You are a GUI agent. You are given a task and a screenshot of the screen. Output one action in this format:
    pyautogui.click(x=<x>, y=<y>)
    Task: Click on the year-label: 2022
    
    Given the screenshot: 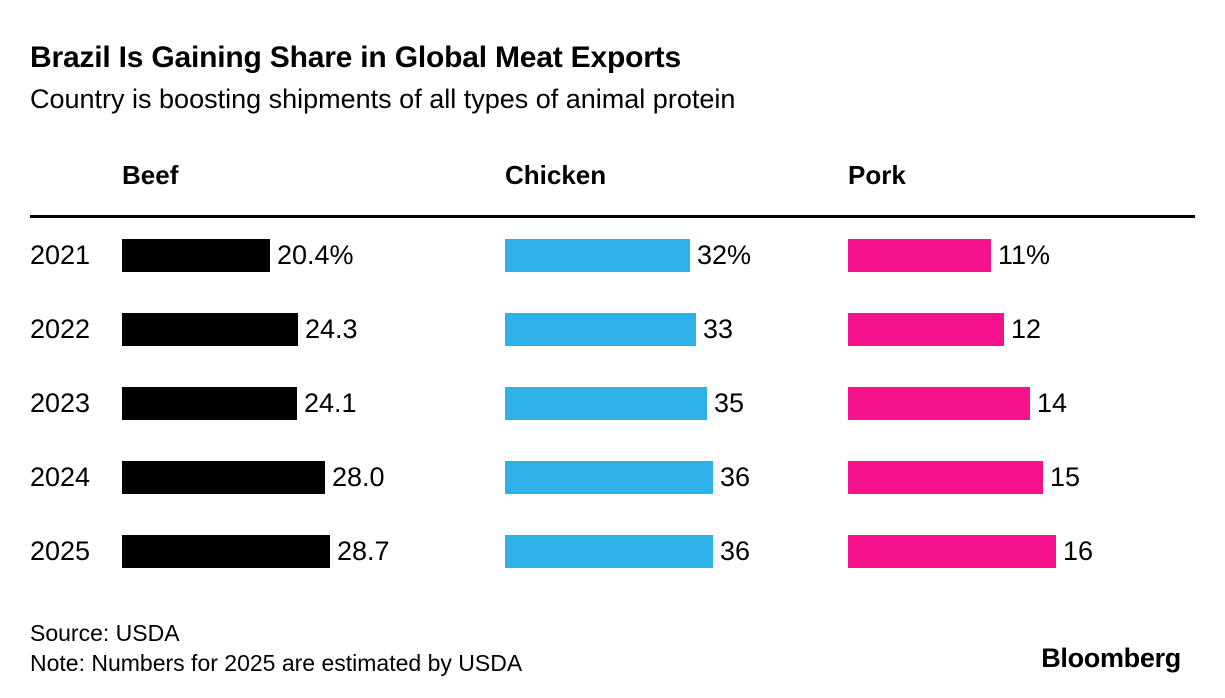 What is the action you would take?
    pyautogui.click(x=60, y=328)
    